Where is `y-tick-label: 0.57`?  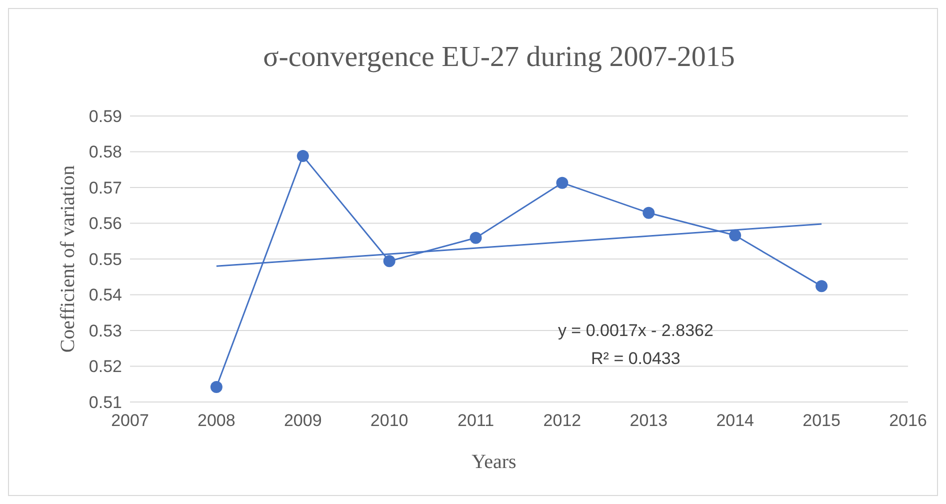
y-tick-label: 0.57 is located at coordinates (105, 188).